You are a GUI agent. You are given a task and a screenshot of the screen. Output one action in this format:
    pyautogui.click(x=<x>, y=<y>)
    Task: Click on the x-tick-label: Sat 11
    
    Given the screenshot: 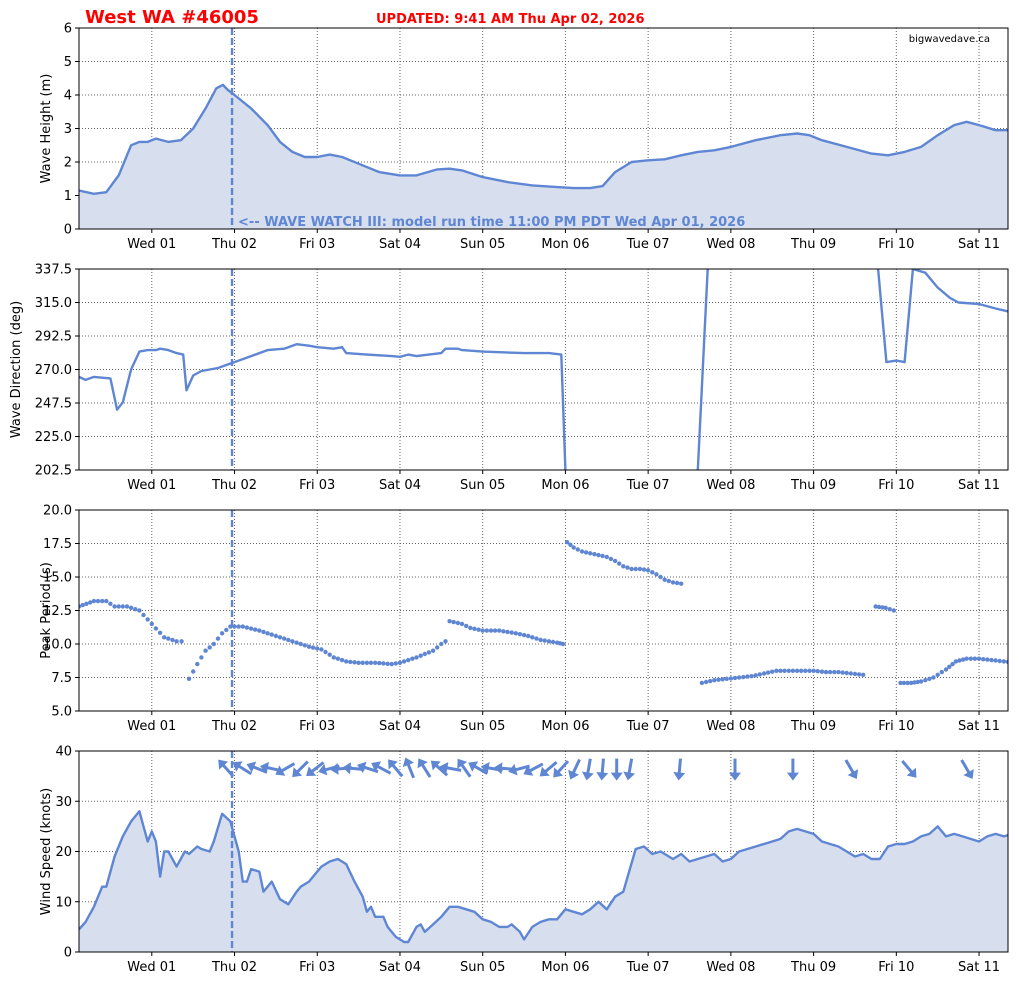 What is the action you would take?
    pyautogui.click(x=979, y=726)
    